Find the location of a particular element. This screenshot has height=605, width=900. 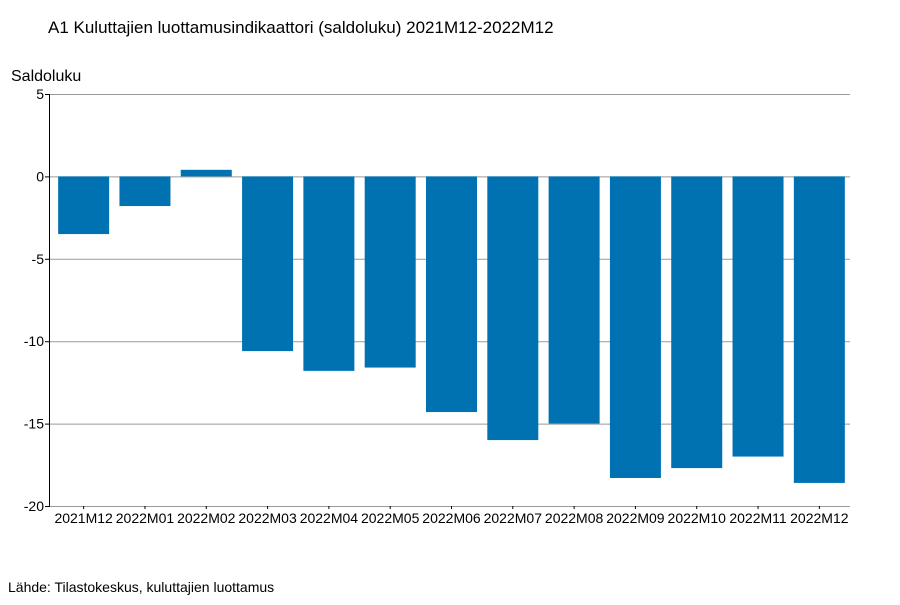

y-axis-label: Saldoluku is located at coordinates (46, 76).